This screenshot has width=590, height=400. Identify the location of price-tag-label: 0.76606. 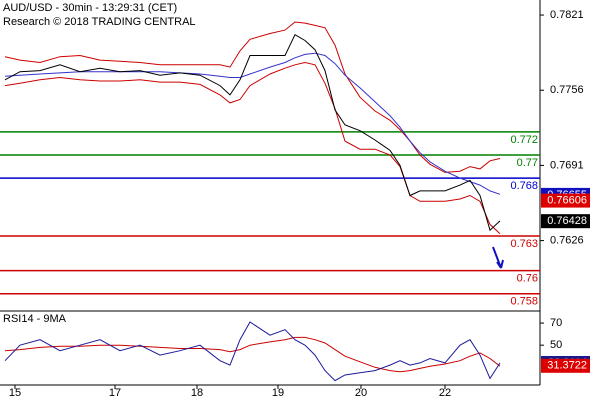
(567, 200).